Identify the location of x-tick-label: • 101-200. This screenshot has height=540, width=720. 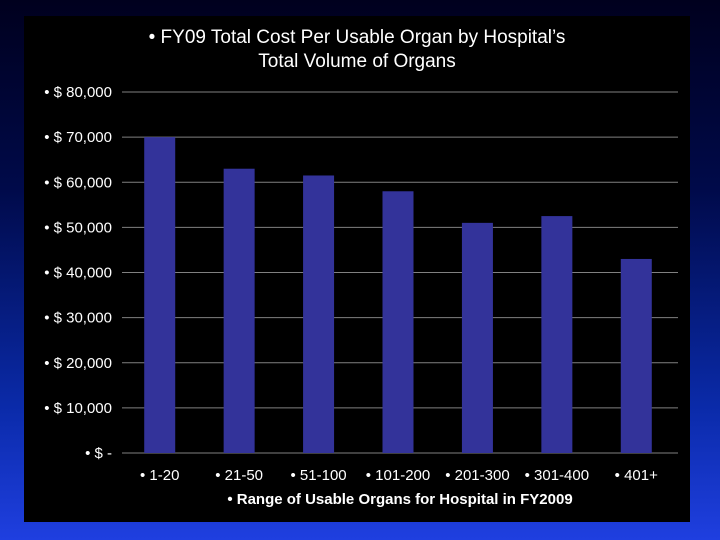
(398, 475).